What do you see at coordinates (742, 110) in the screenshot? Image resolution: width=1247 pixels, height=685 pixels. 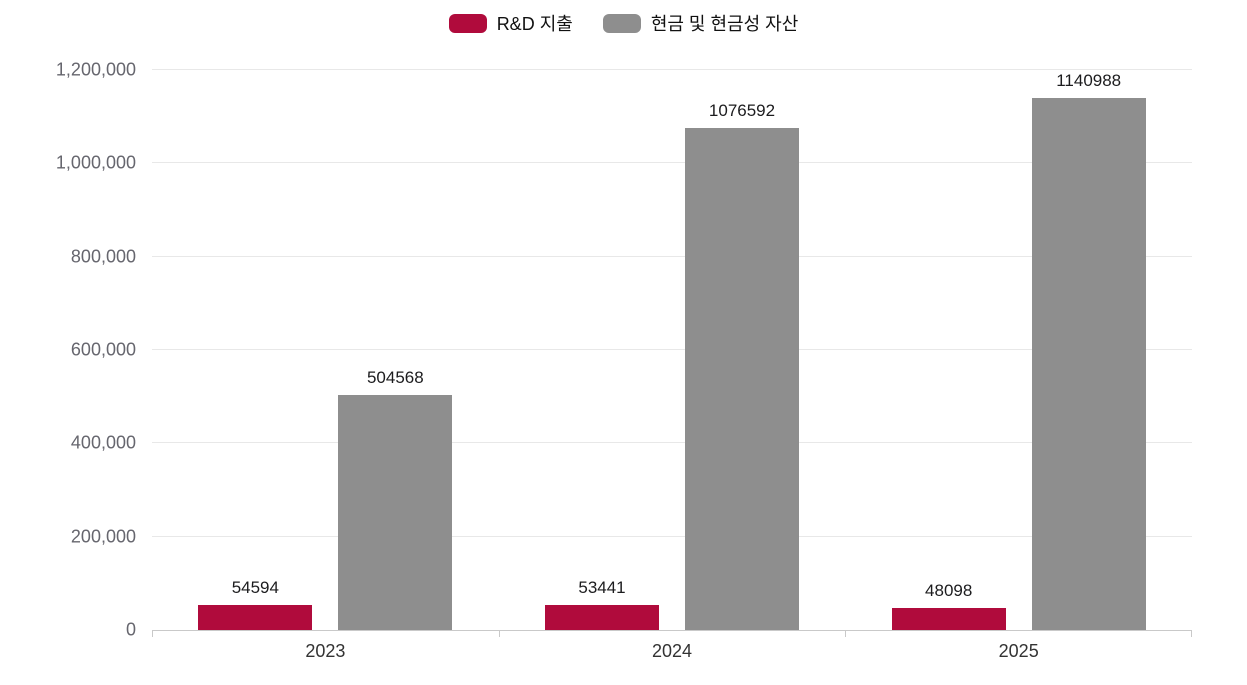 I see `bar-value-label: 1076592` at bounding box center [742, 110].